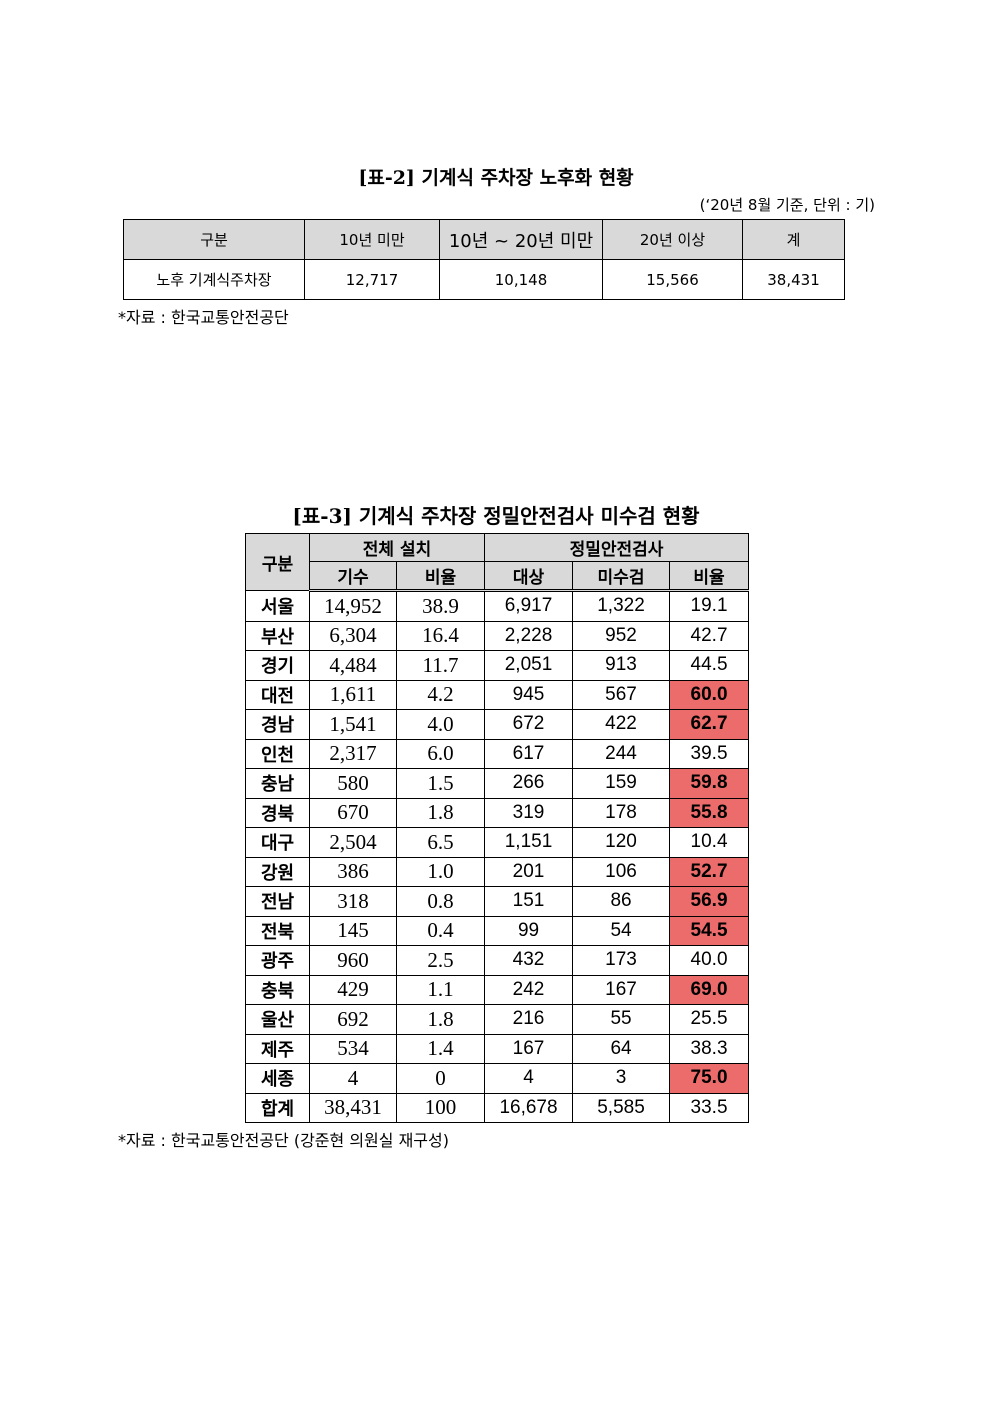  Describe the element at coordinates (353, 812) in the screenshot. I see `cell: 670` at that location.